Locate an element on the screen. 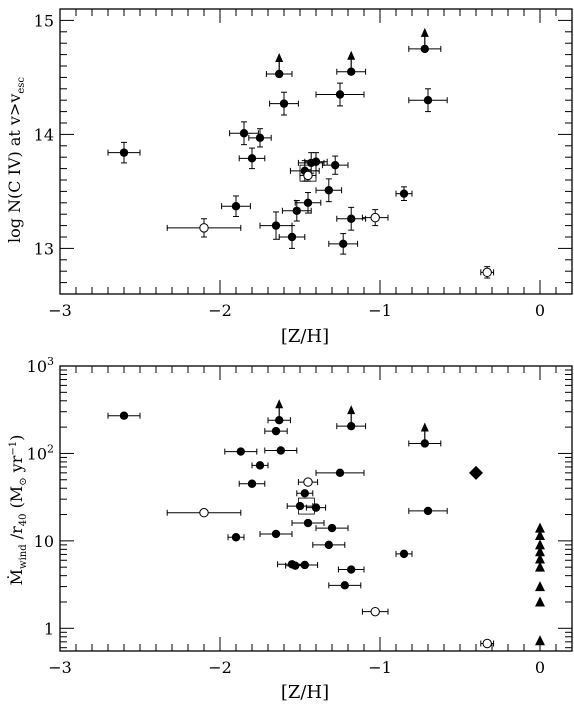 The width and height of the screenshot is (574, 706). bottom-y-label-mid: /r is located at coordinates (16, 535).